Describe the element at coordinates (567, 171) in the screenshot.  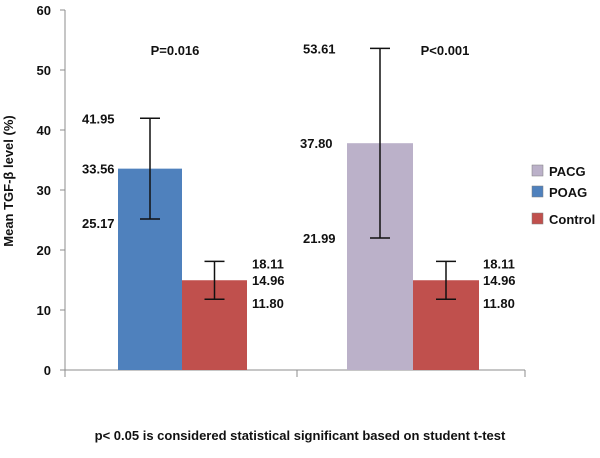
I see `legend-label-pacg: PACG` at that location.